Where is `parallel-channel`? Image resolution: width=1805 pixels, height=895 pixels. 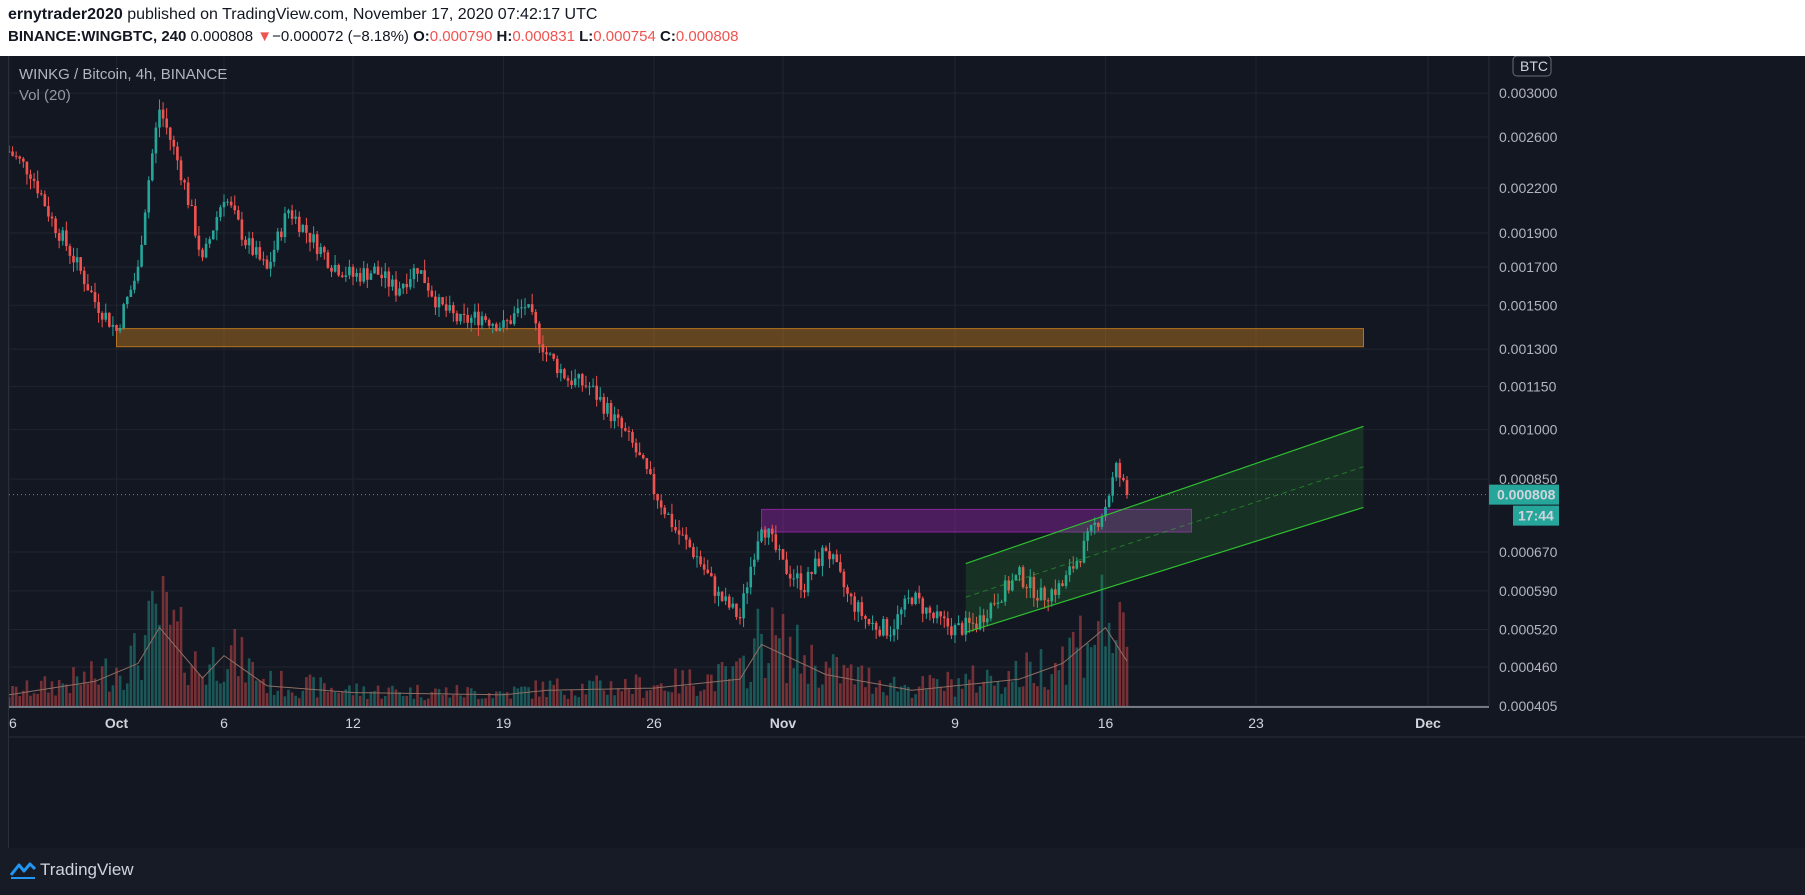 parallel-channel is located at coordinates (1164, 529).